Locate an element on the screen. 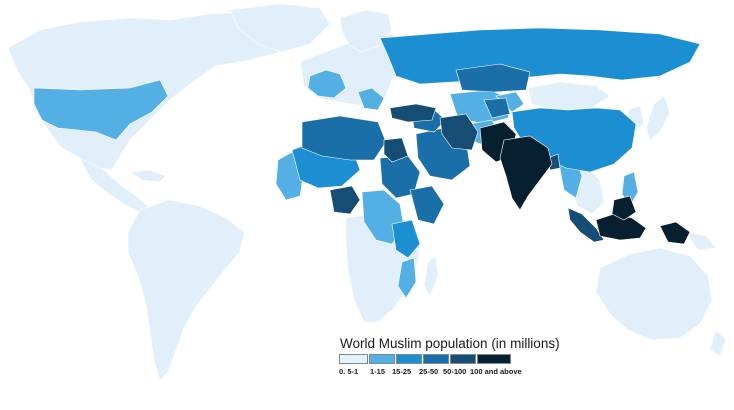 The width and height of the screenshot is (734, 410). region-iran is located at coordinates (459, 132).